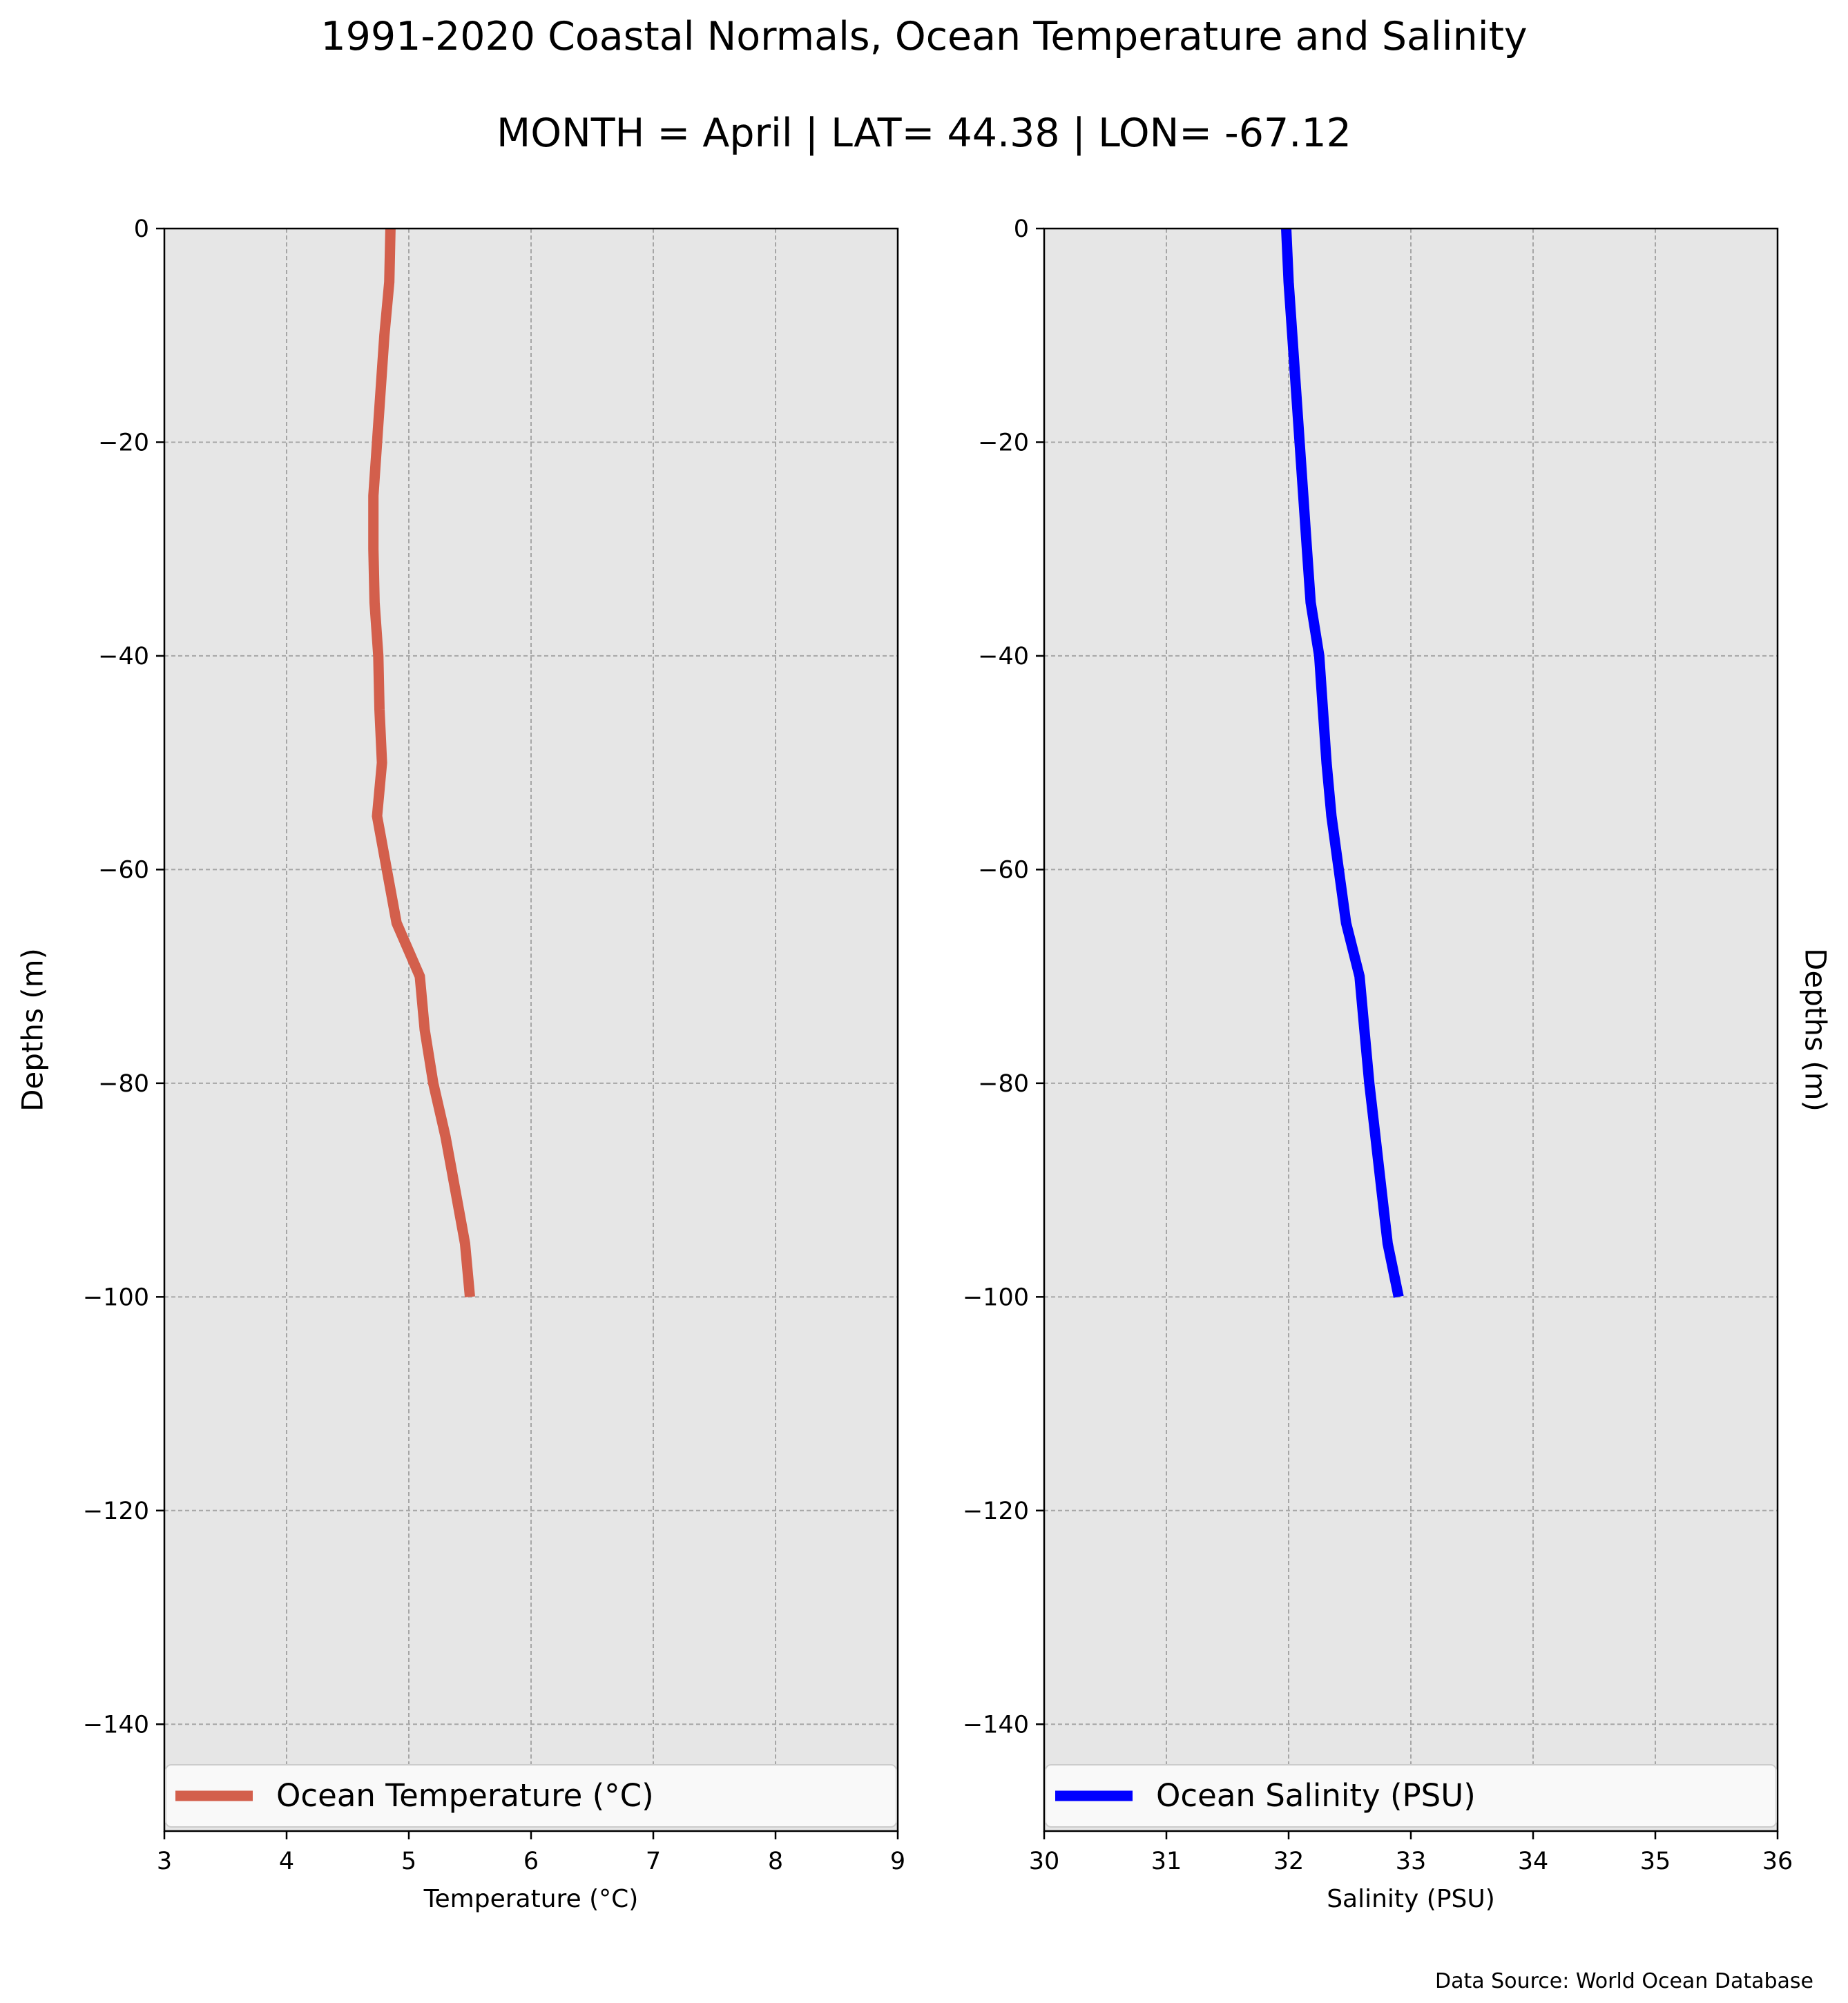 This screenshot has width=1848, height=2003. What do you see at coordinates (1021, 229) in the screenshot?
I see `salinity-y-tick-label: 0` at bounding box center [1021, 229].